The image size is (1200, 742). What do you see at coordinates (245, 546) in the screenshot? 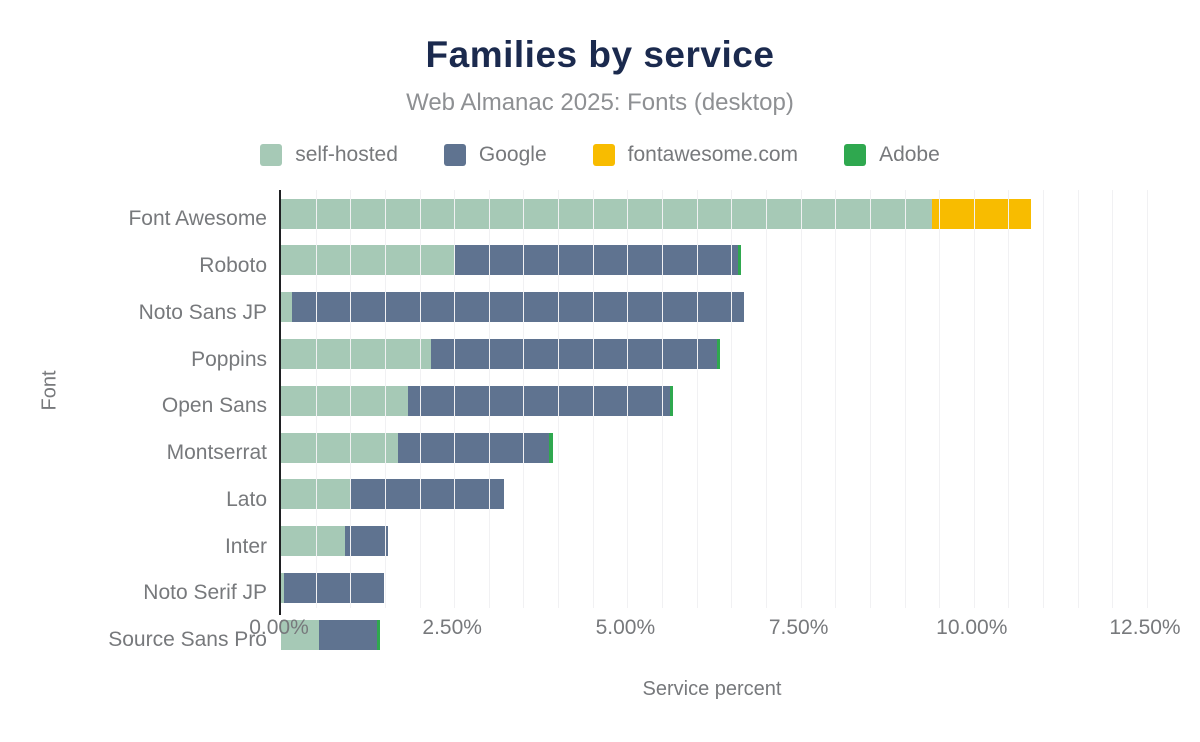
I see `y-axis-category-label: Inter` at bounding box center [245, 546].